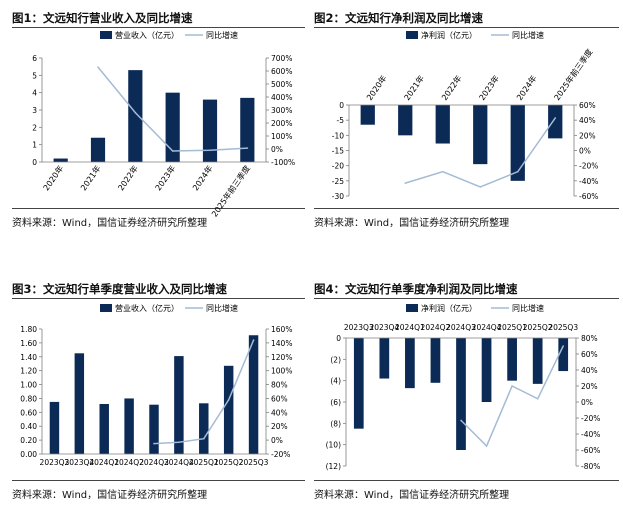  What do you see at coordinates (281, 71) in the screenshot?
I see `right-tick-label: 600%` at bounding box center [281, 71].